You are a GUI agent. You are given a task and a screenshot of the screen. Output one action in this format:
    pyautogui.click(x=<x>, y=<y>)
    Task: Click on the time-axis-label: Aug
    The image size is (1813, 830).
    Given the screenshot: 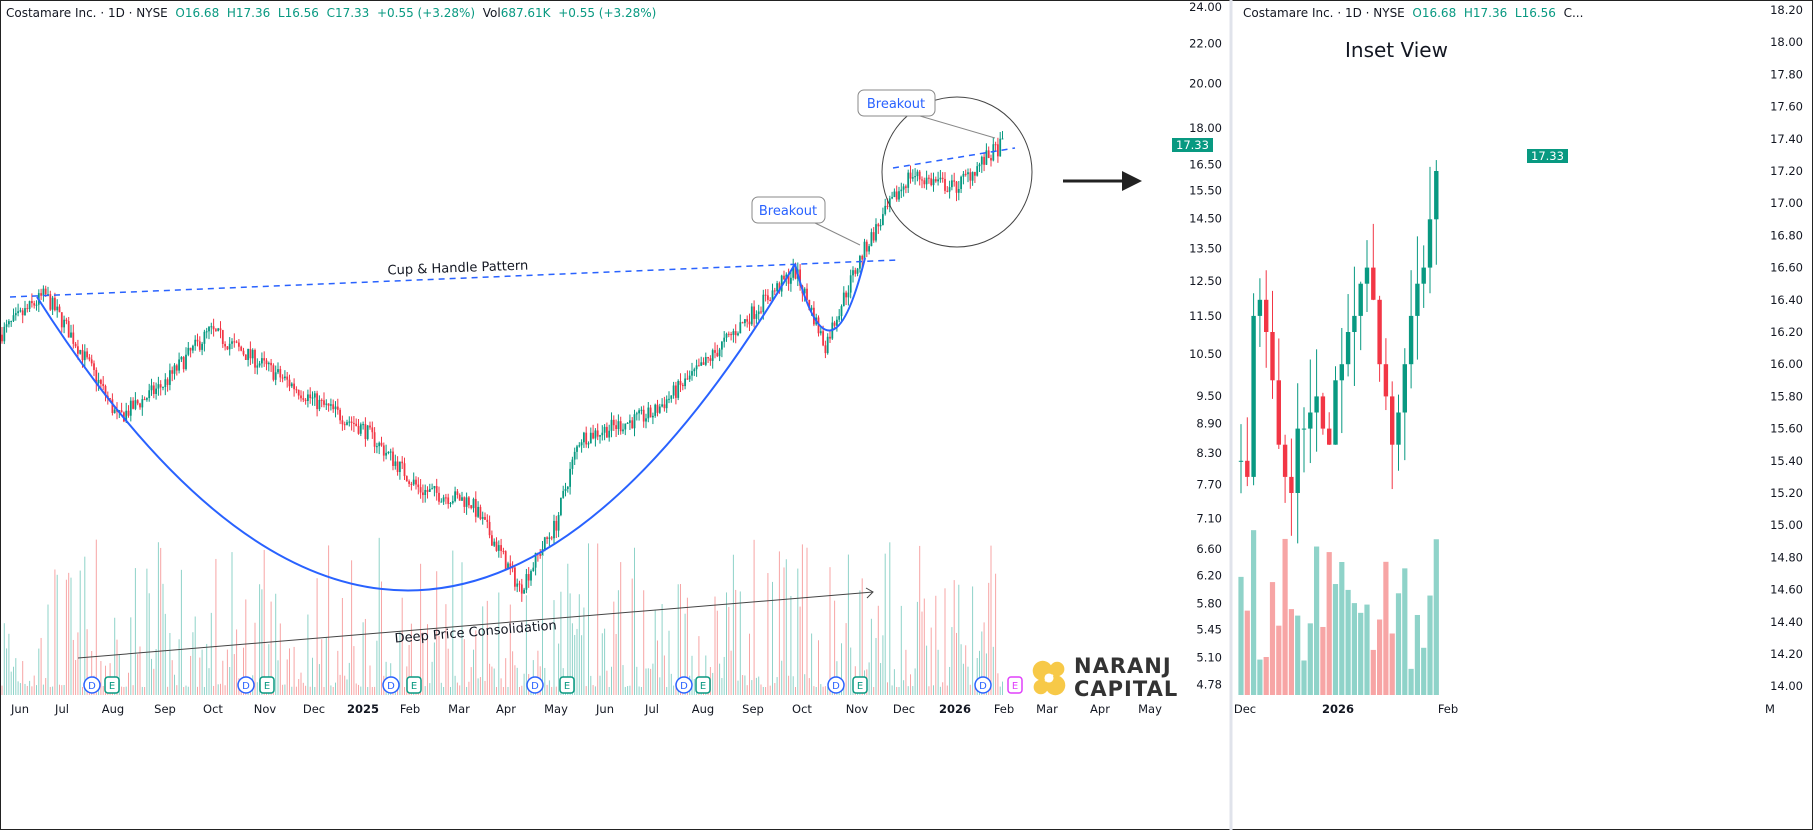 What is the action you would take?
    pyautogui.click(x=113, y=709)
    